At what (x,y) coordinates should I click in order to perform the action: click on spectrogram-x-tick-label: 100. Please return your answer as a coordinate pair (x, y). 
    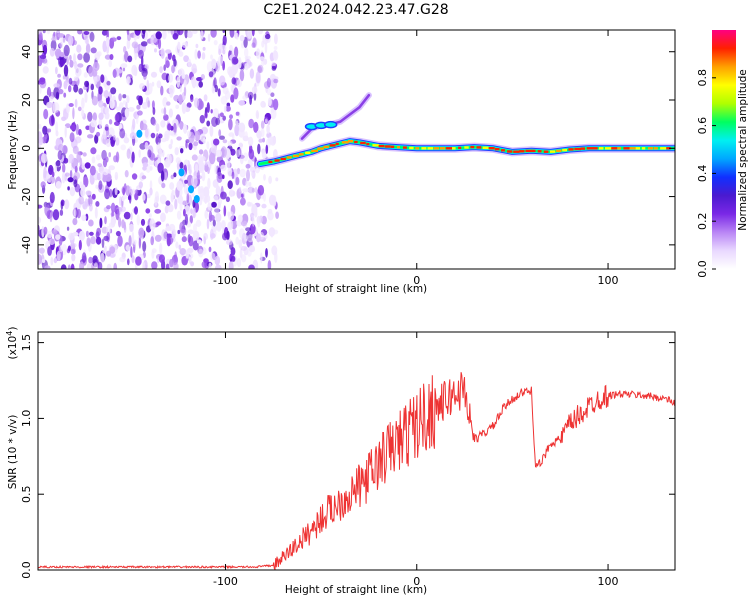
    Looking at the image, I should click on (608, 280).